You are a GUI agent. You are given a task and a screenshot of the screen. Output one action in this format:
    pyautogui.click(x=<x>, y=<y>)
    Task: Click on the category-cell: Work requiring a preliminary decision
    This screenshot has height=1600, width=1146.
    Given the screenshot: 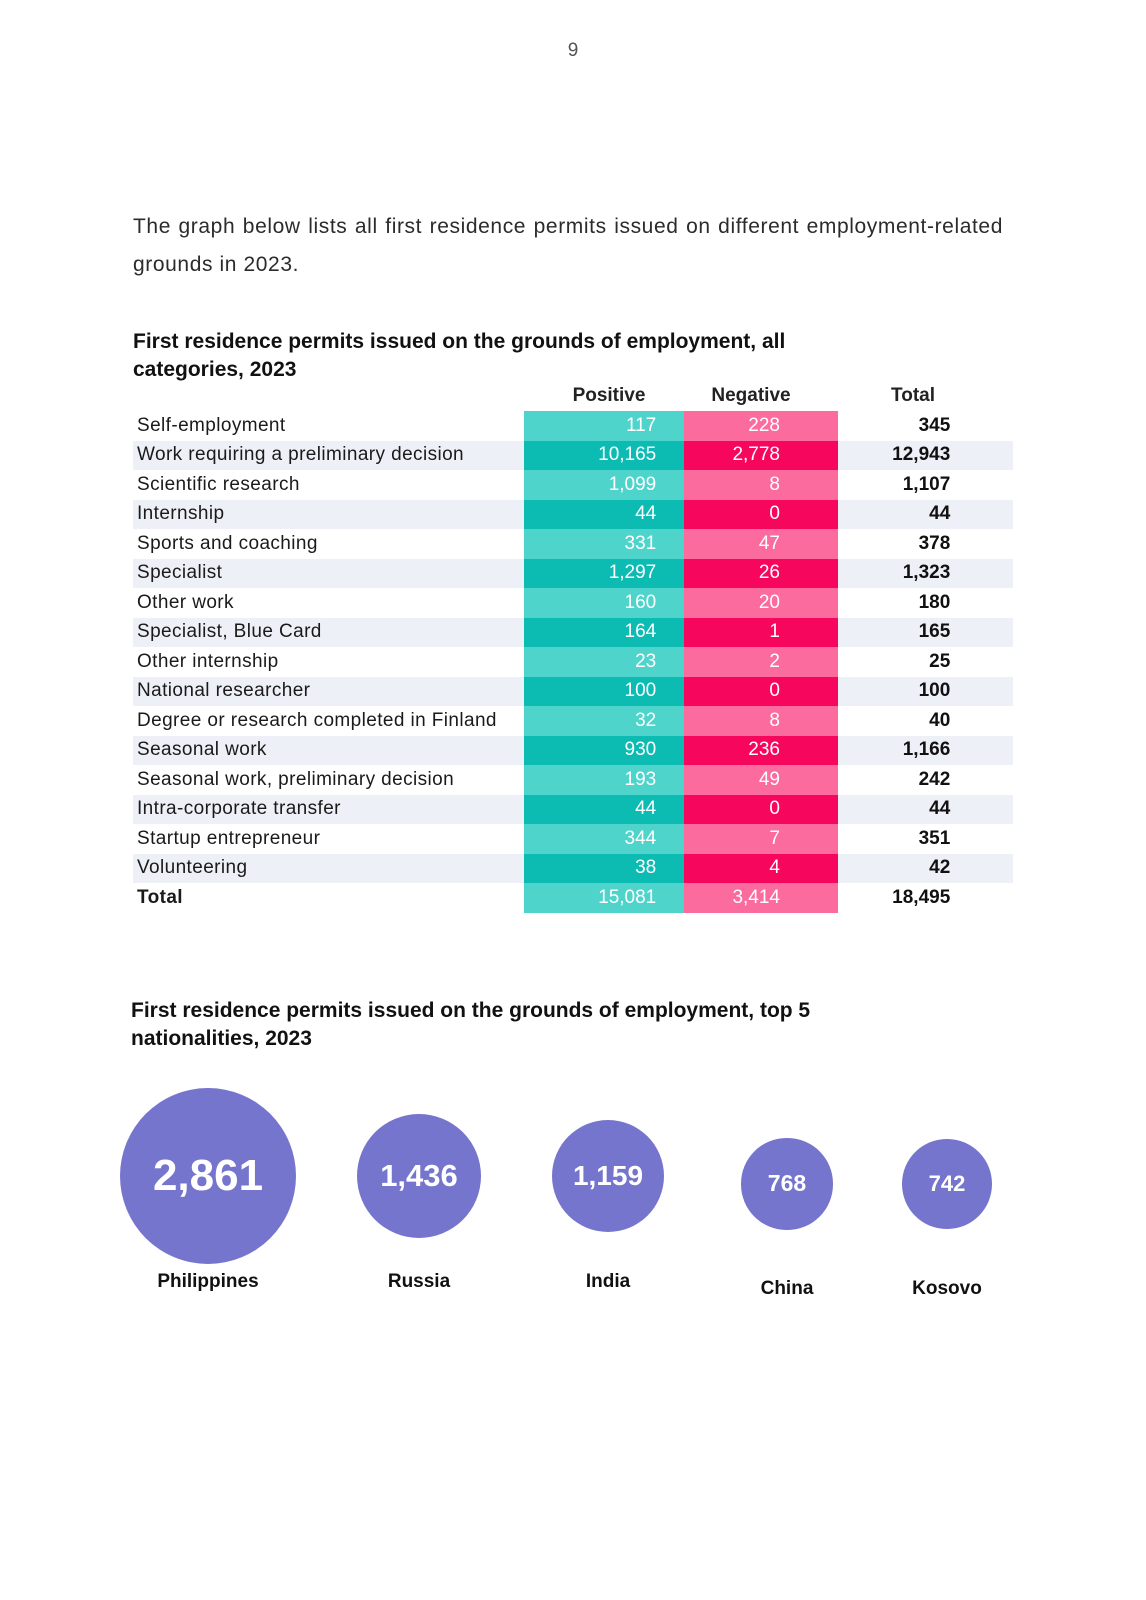 What is the action you would take?
    pyautogui.click(x=329, y=455)
    